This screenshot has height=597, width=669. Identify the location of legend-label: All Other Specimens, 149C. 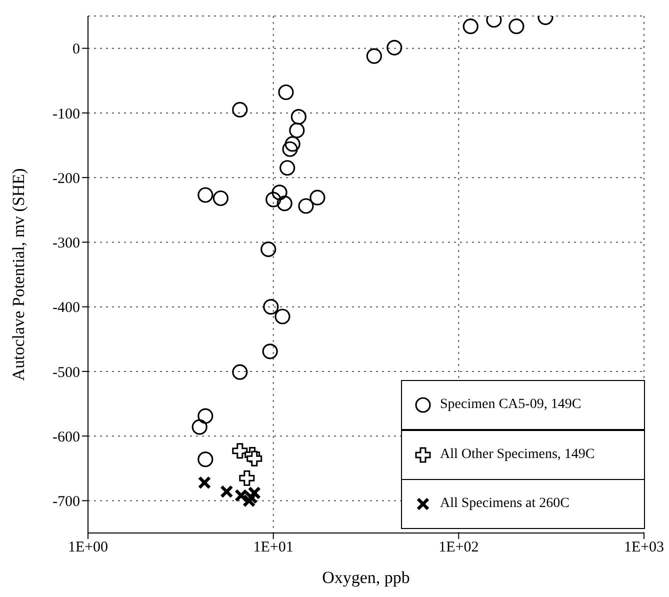
(517, 454).